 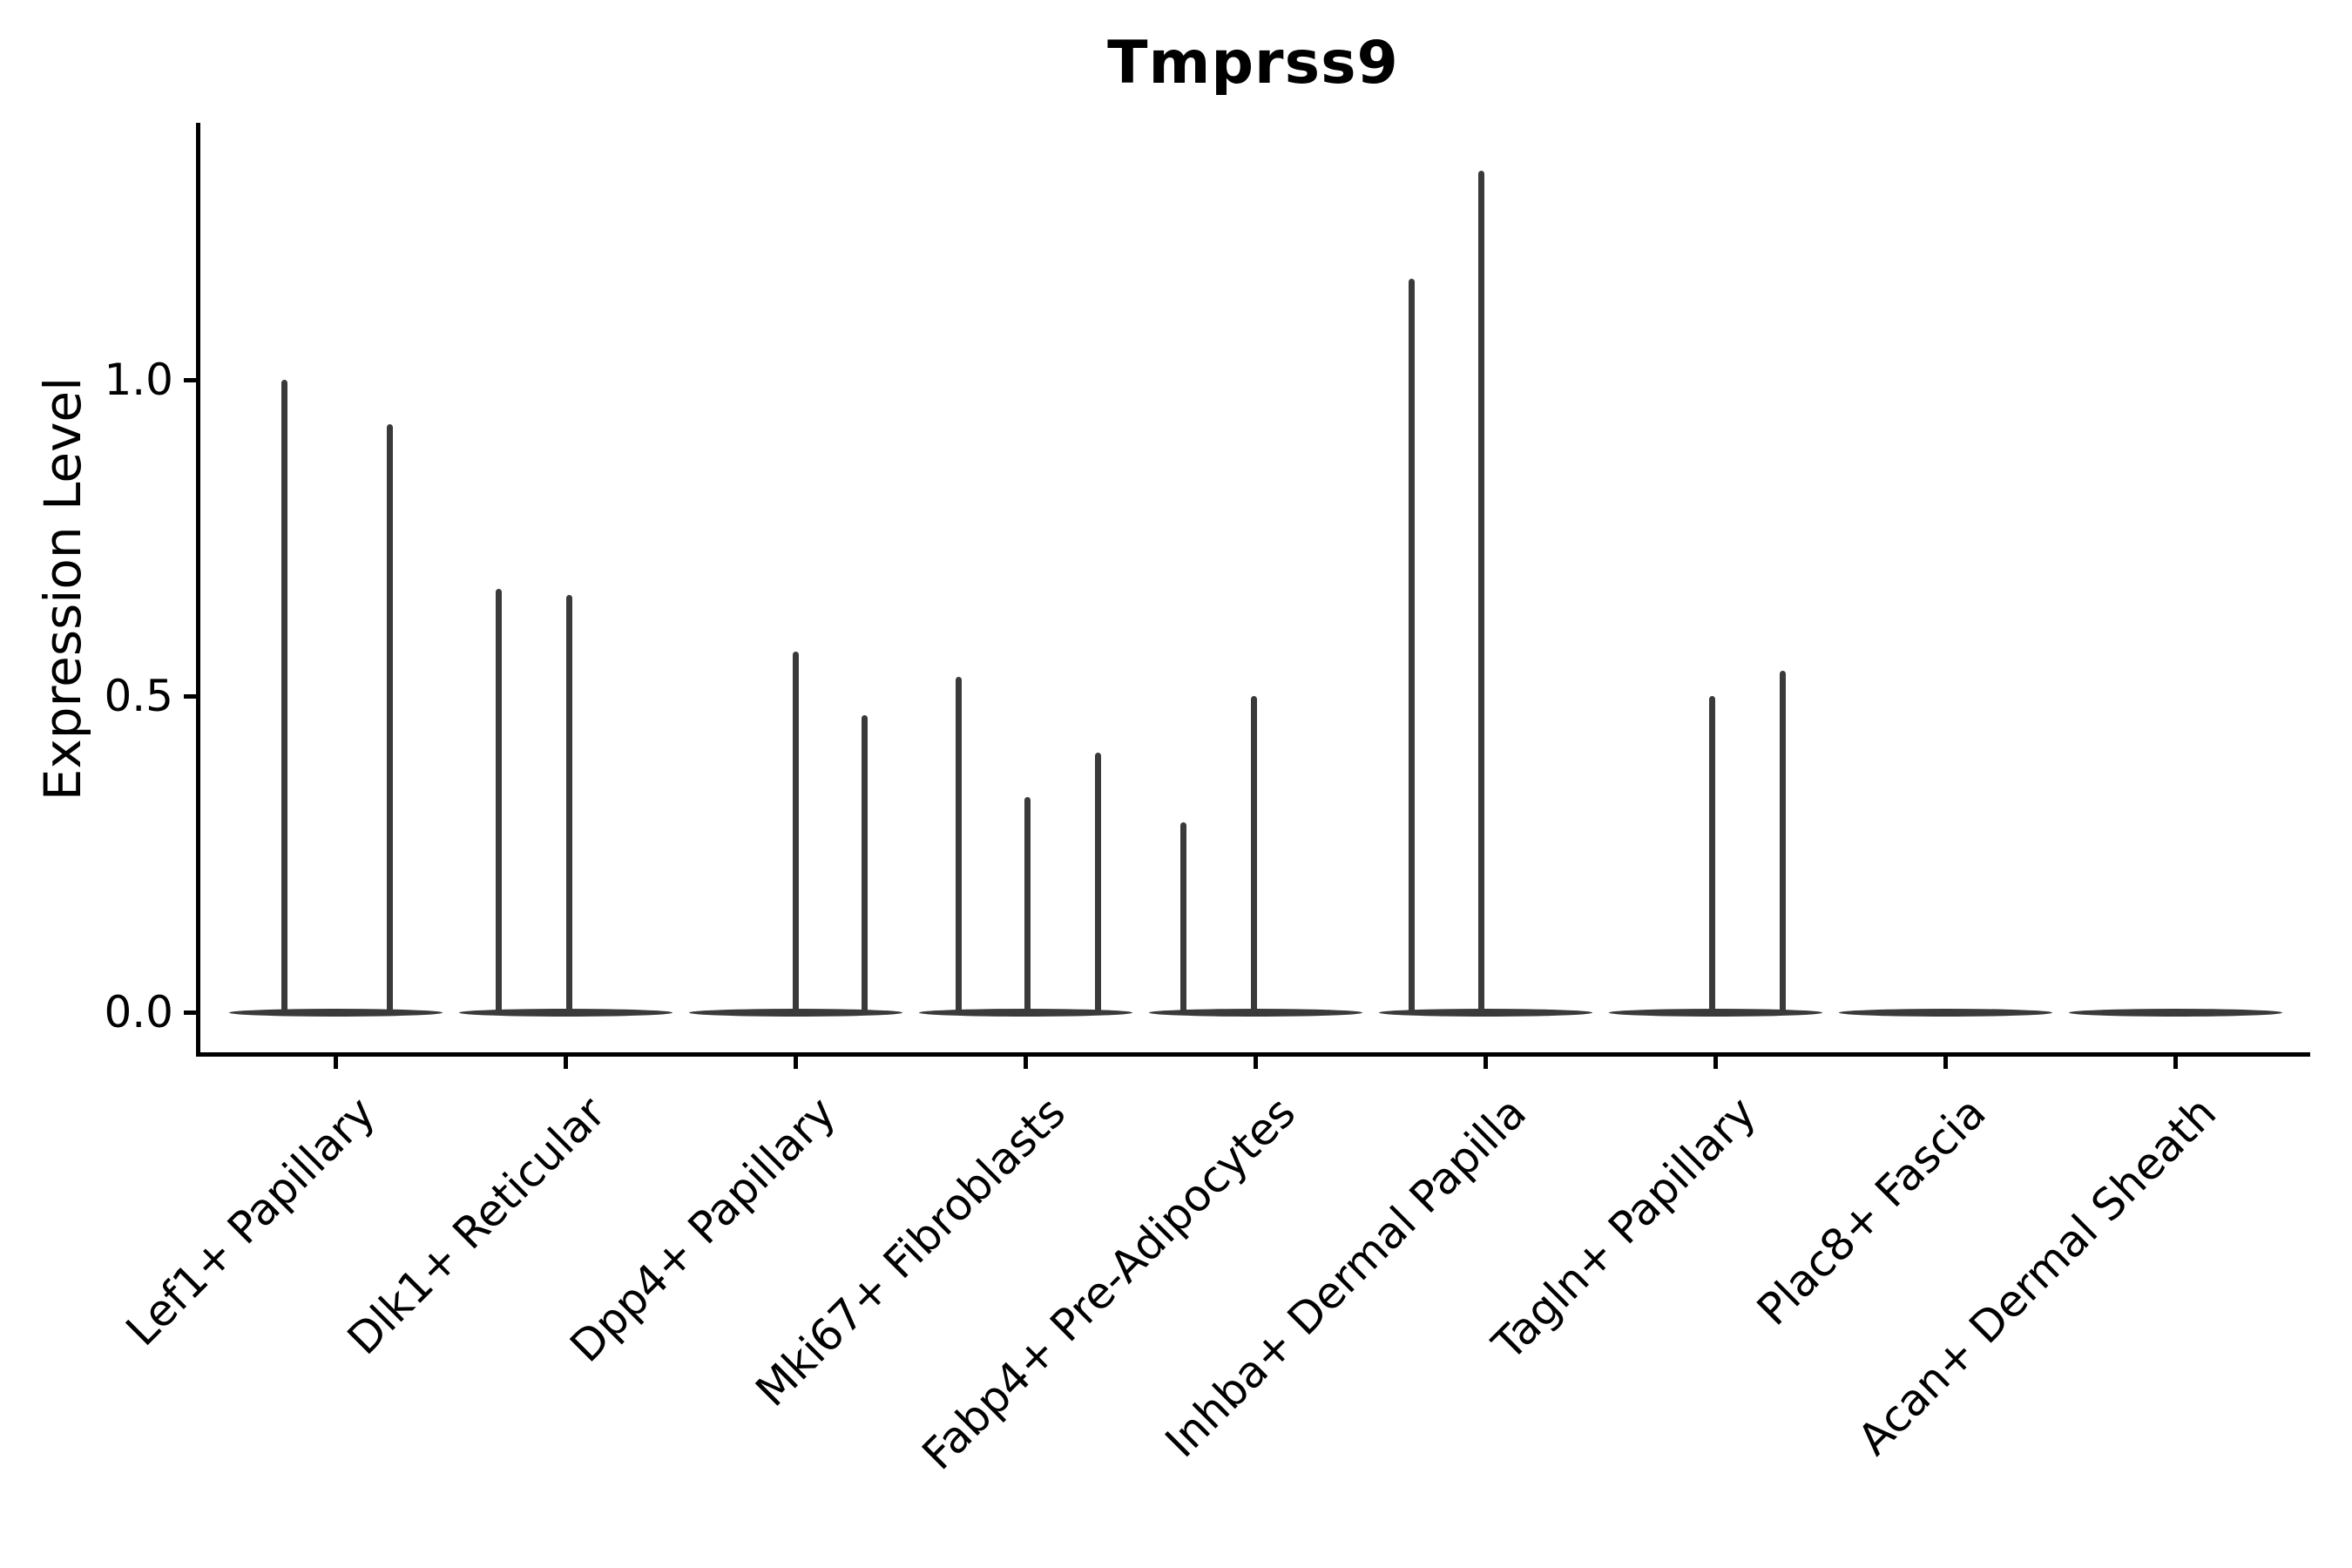 What do you see at coordinates (138, 696) in the screenshot?
I see `y-axis-tick-label: 0.5` at bounding box center [138, 696].